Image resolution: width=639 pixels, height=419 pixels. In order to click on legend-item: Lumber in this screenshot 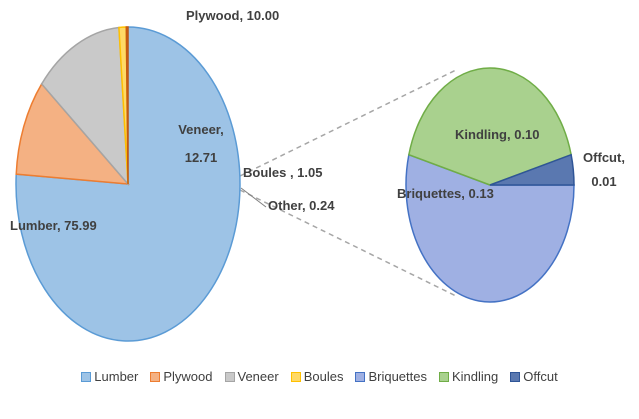, I will do `click(109, 376)`.